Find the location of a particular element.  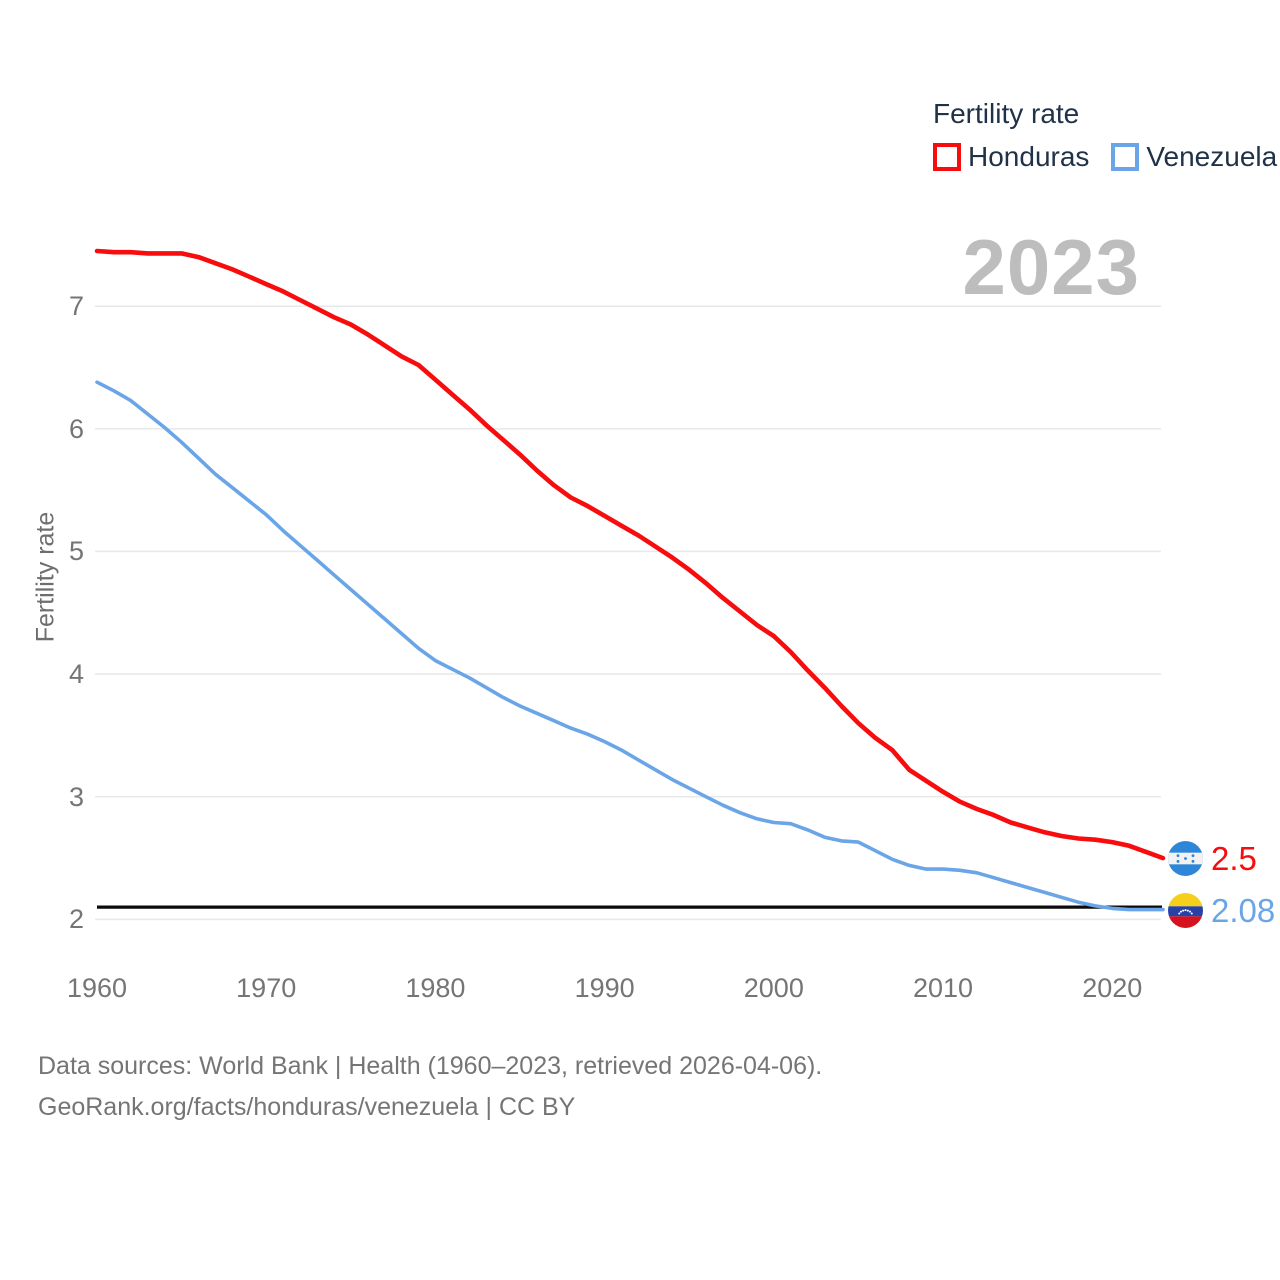

end-value-honduras: 2.5 is located at coordinates (1234, 858).